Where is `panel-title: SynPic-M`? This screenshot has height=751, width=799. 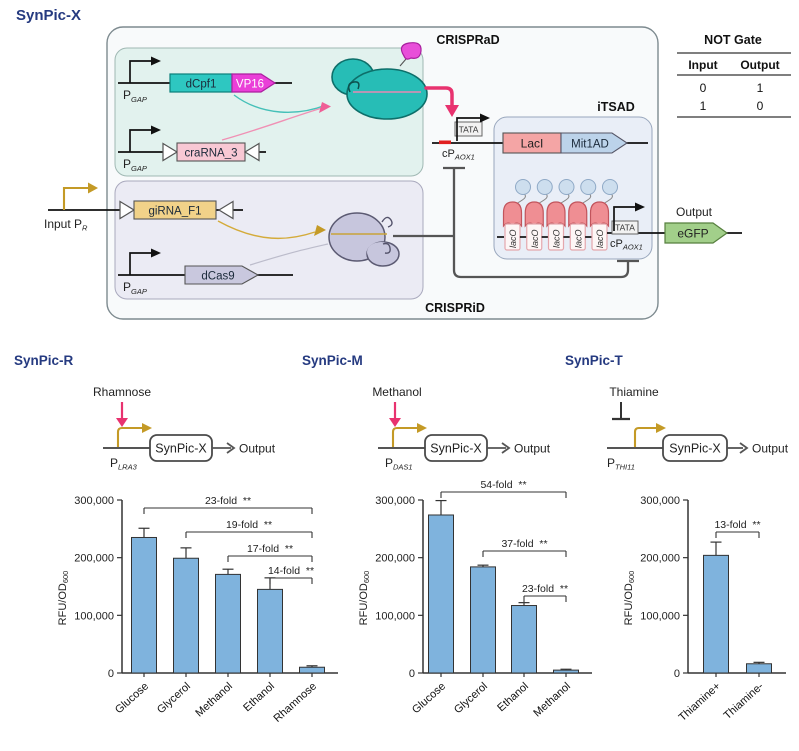
panel-title: SynPic-M is located at coordinates (332, 360).